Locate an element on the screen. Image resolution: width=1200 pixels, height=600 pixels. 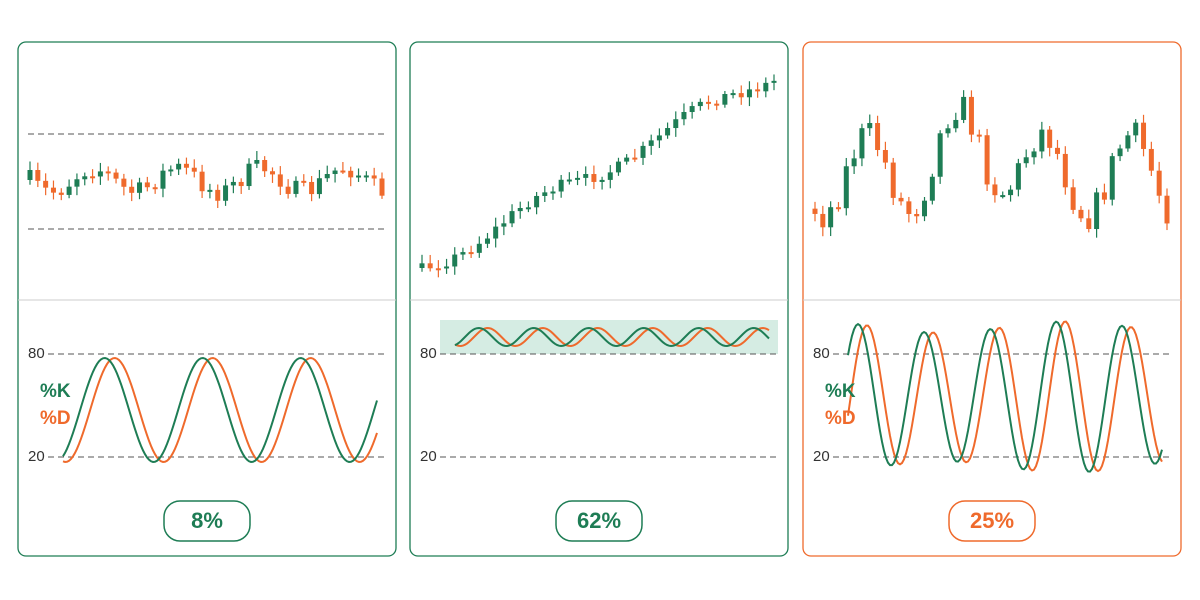
d-line is located at coordinates (1005, 396).